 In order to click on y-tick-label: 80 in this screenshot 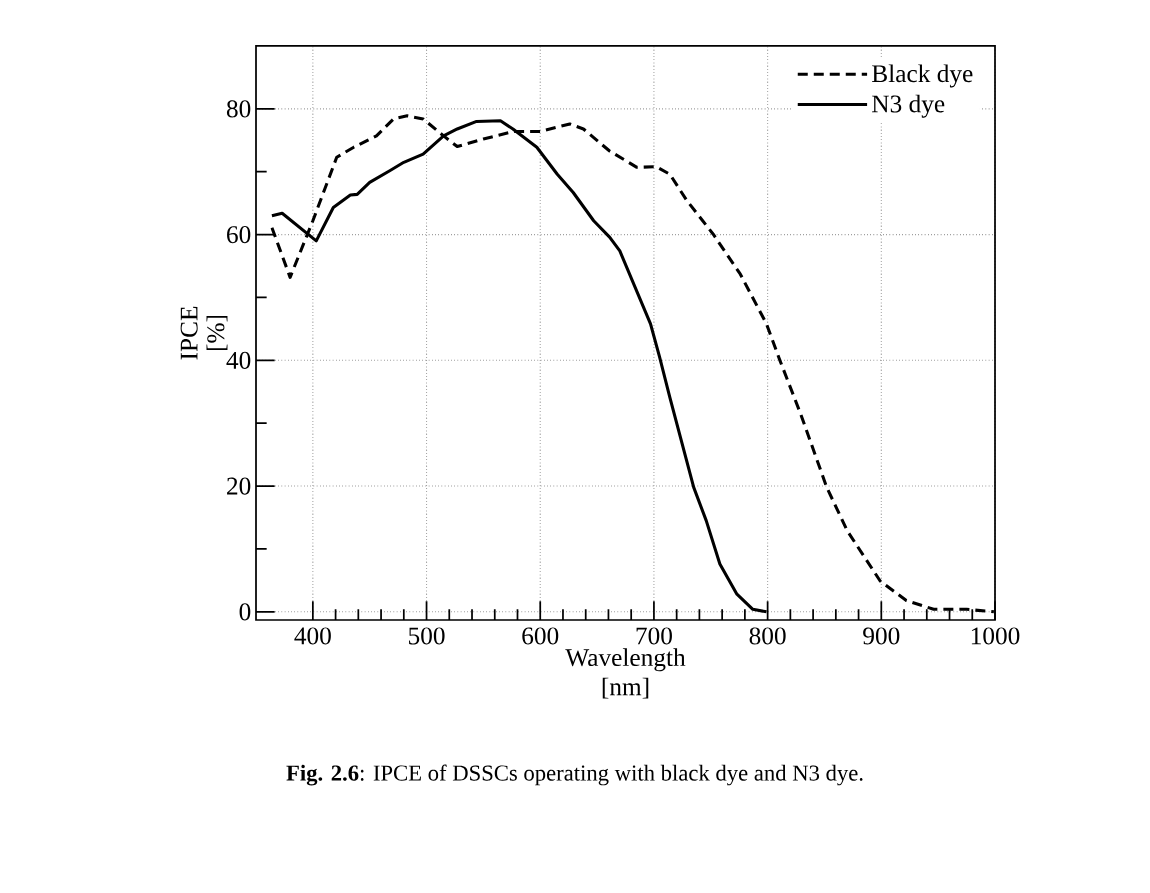, I will do `click(238, 109)`.